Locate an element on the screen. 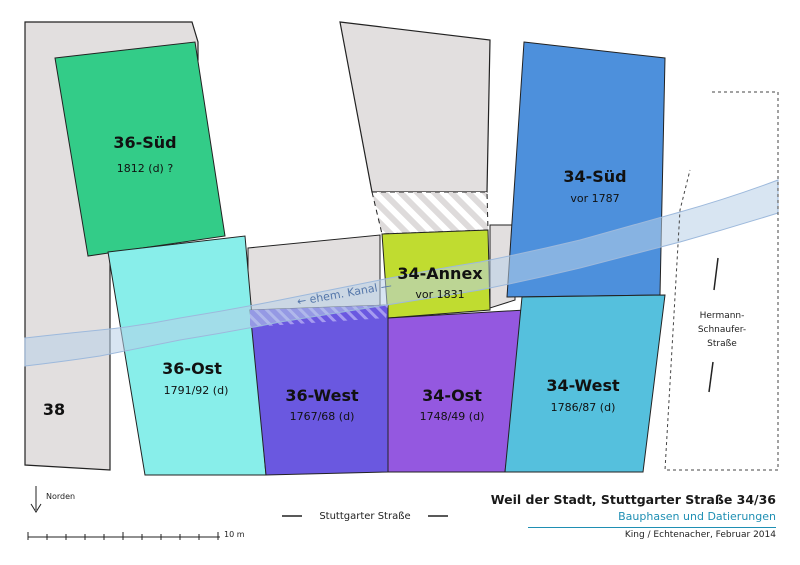  building-date: vor 1787 is located at coordinates (594, 198).